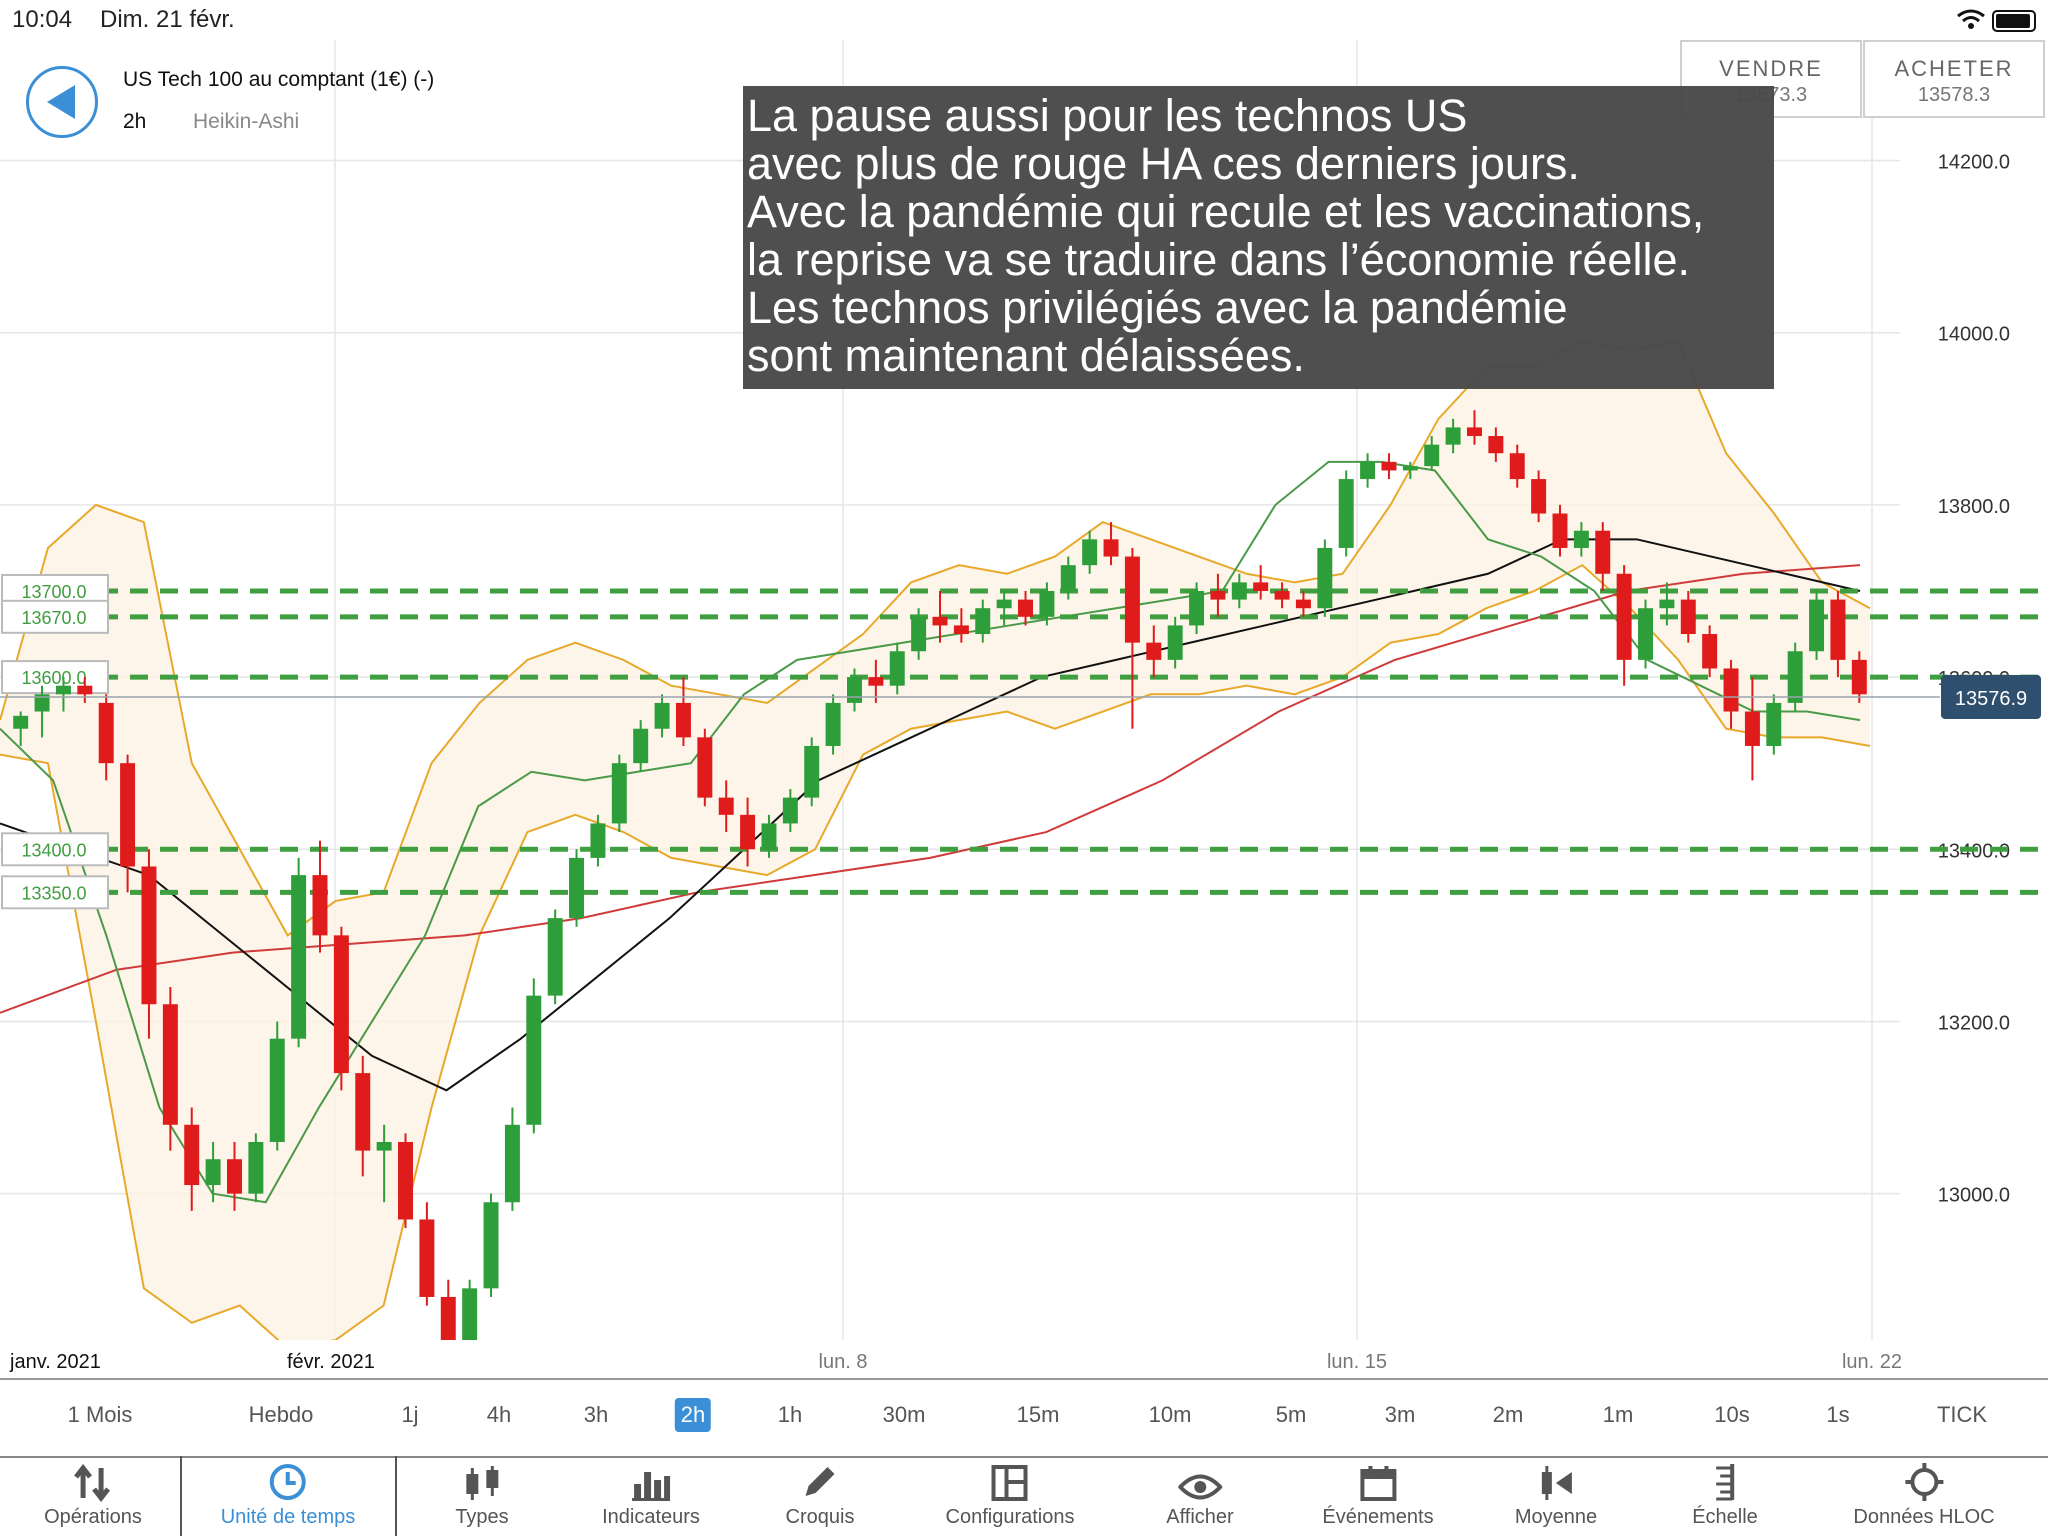  Describe the element at coordinates (1971, 22) in the screenshot. I see `wifi-icon` at that location.